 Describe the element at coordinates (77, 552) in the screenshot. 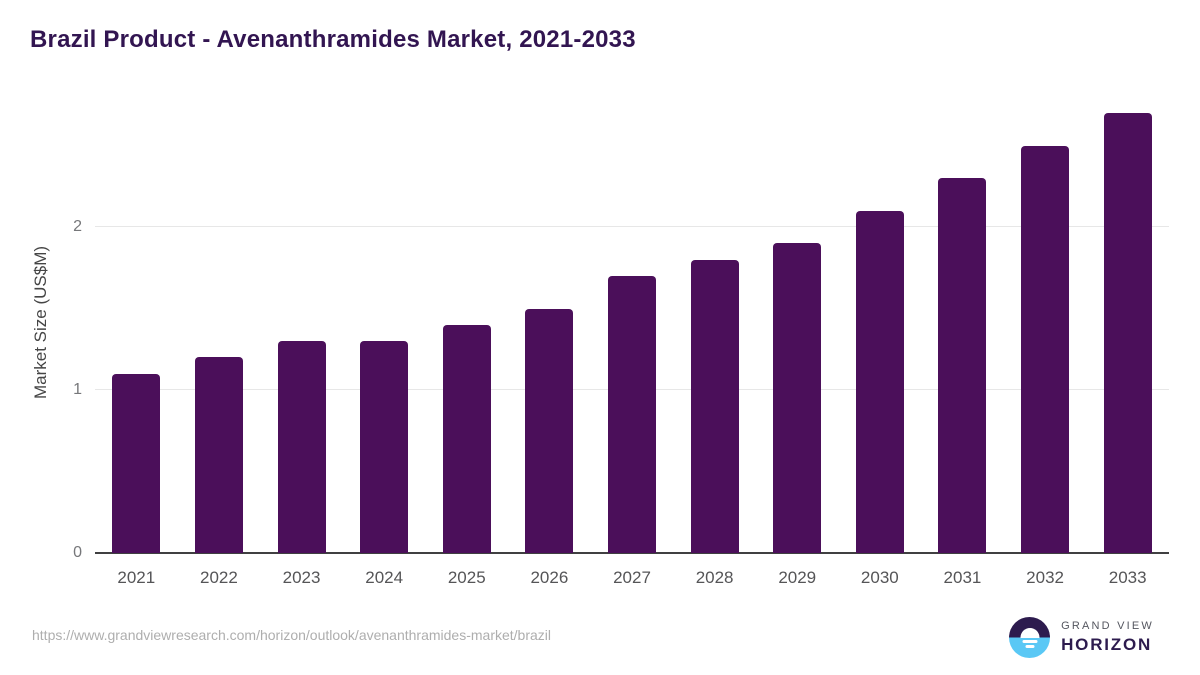

I see `y-tick-0: 0` at that location.